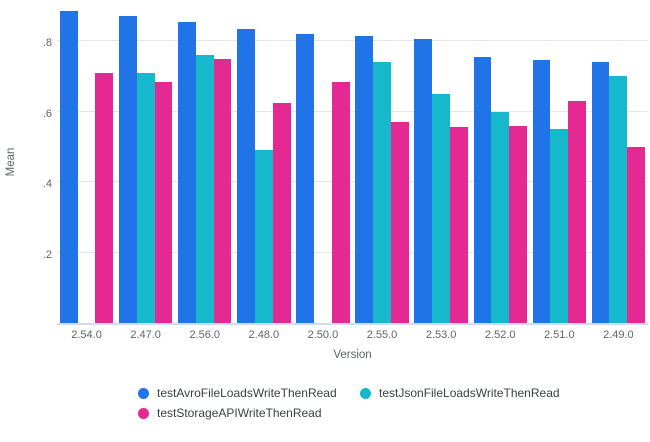 Image resolution: width=650 pixels, height=442 pixels. Describe the element at coordinates (559, 335) in the screenshot. I see `x-tick-label: 2.51.0` at that location.